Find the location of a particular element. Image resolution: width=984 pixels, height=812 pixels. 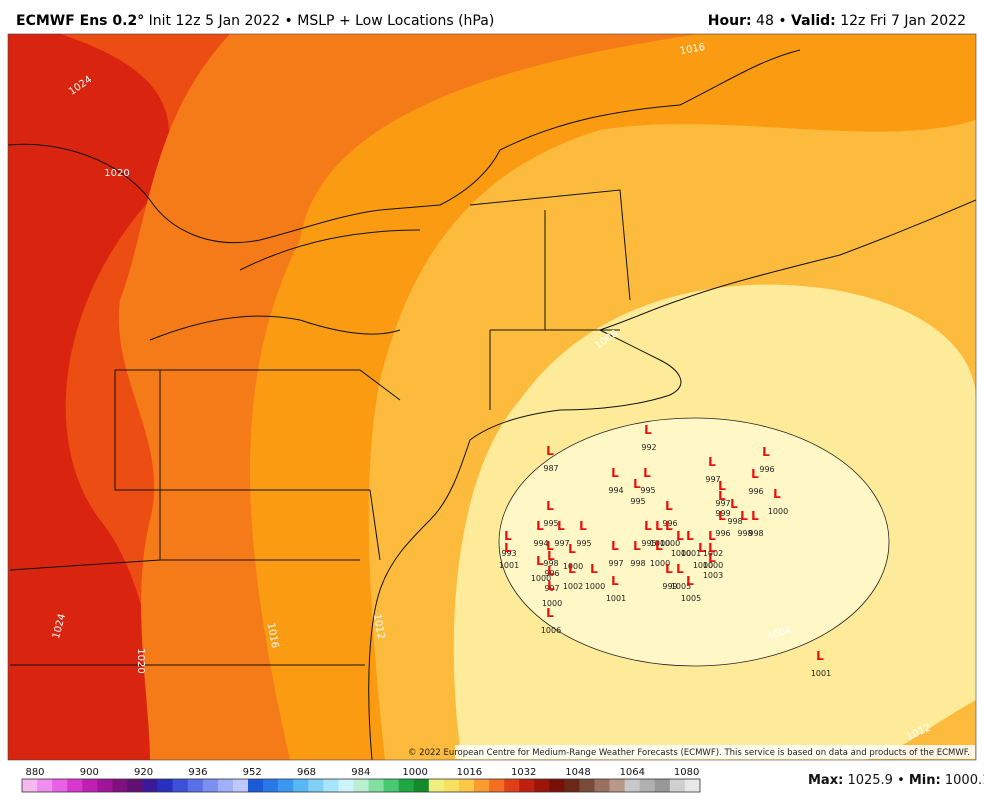

contour-label: 1020 is located at coordinates (140, 660).